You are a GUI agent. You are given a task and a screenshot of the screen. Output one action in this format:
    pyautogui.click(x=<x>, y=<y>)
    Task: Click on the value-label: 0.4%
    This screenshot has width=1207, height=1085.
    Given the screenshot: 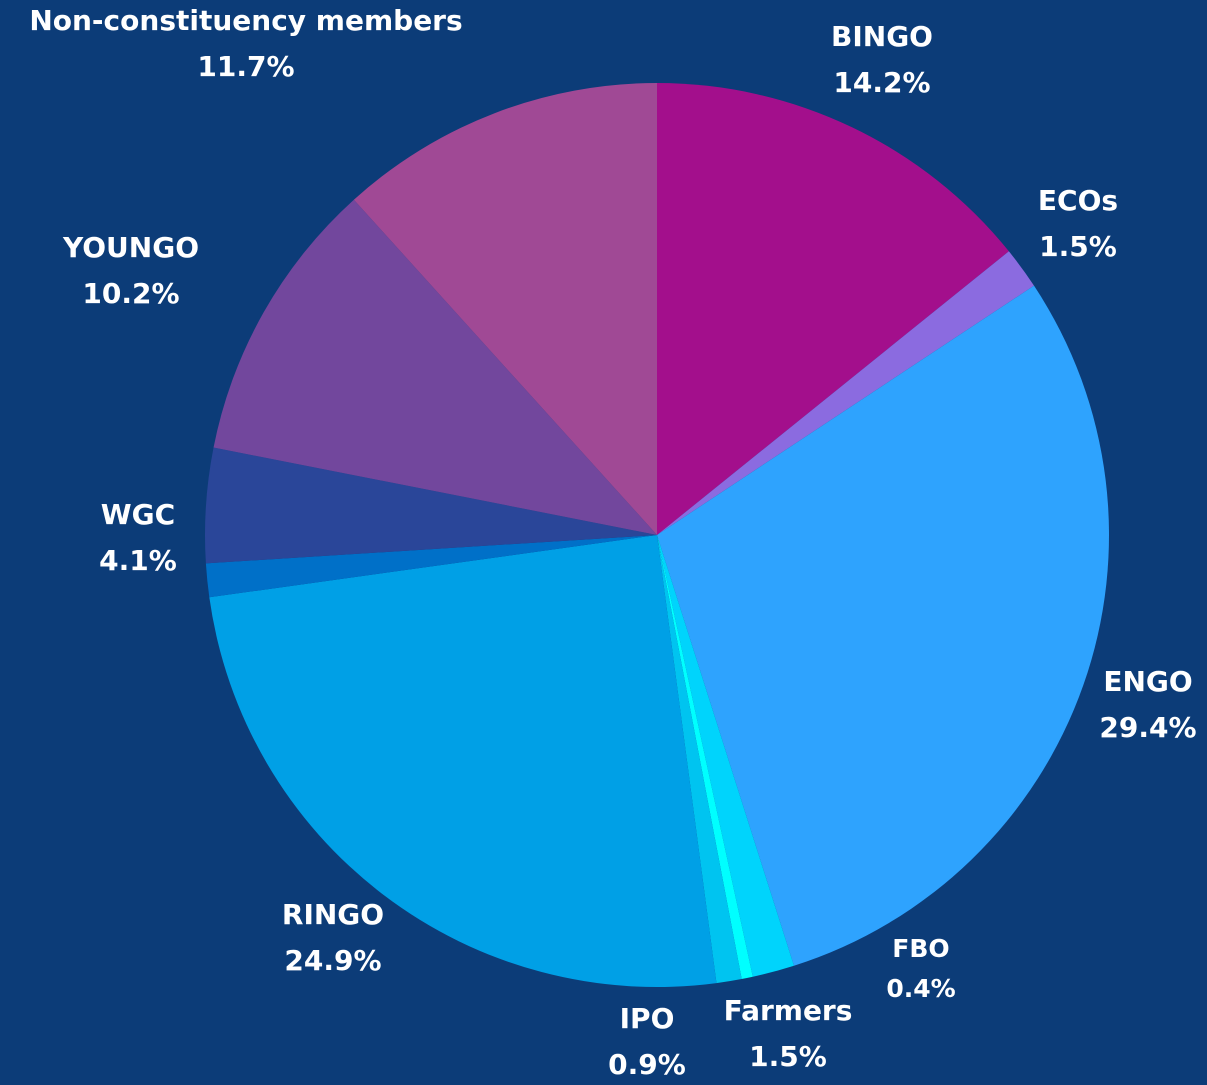 What is the action you would take?
    pyautogui.click(x=920, y=988)
    